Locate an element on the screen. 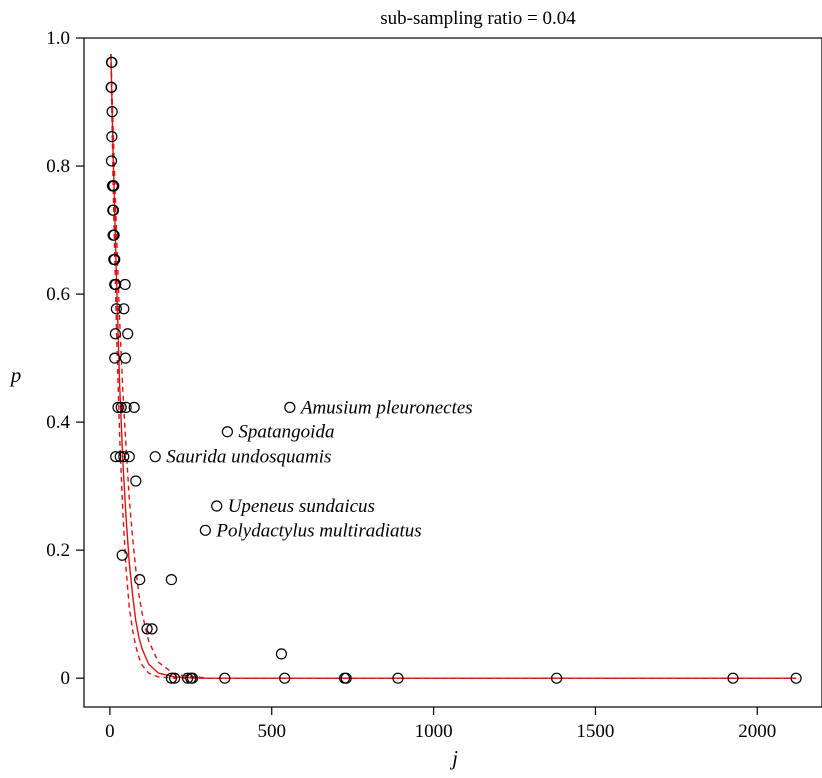 Image resolution: width=822 pixels, height=778 pixels. x-axis: 0 500 1000 1500 2000 is located at coordinates (440, 724).